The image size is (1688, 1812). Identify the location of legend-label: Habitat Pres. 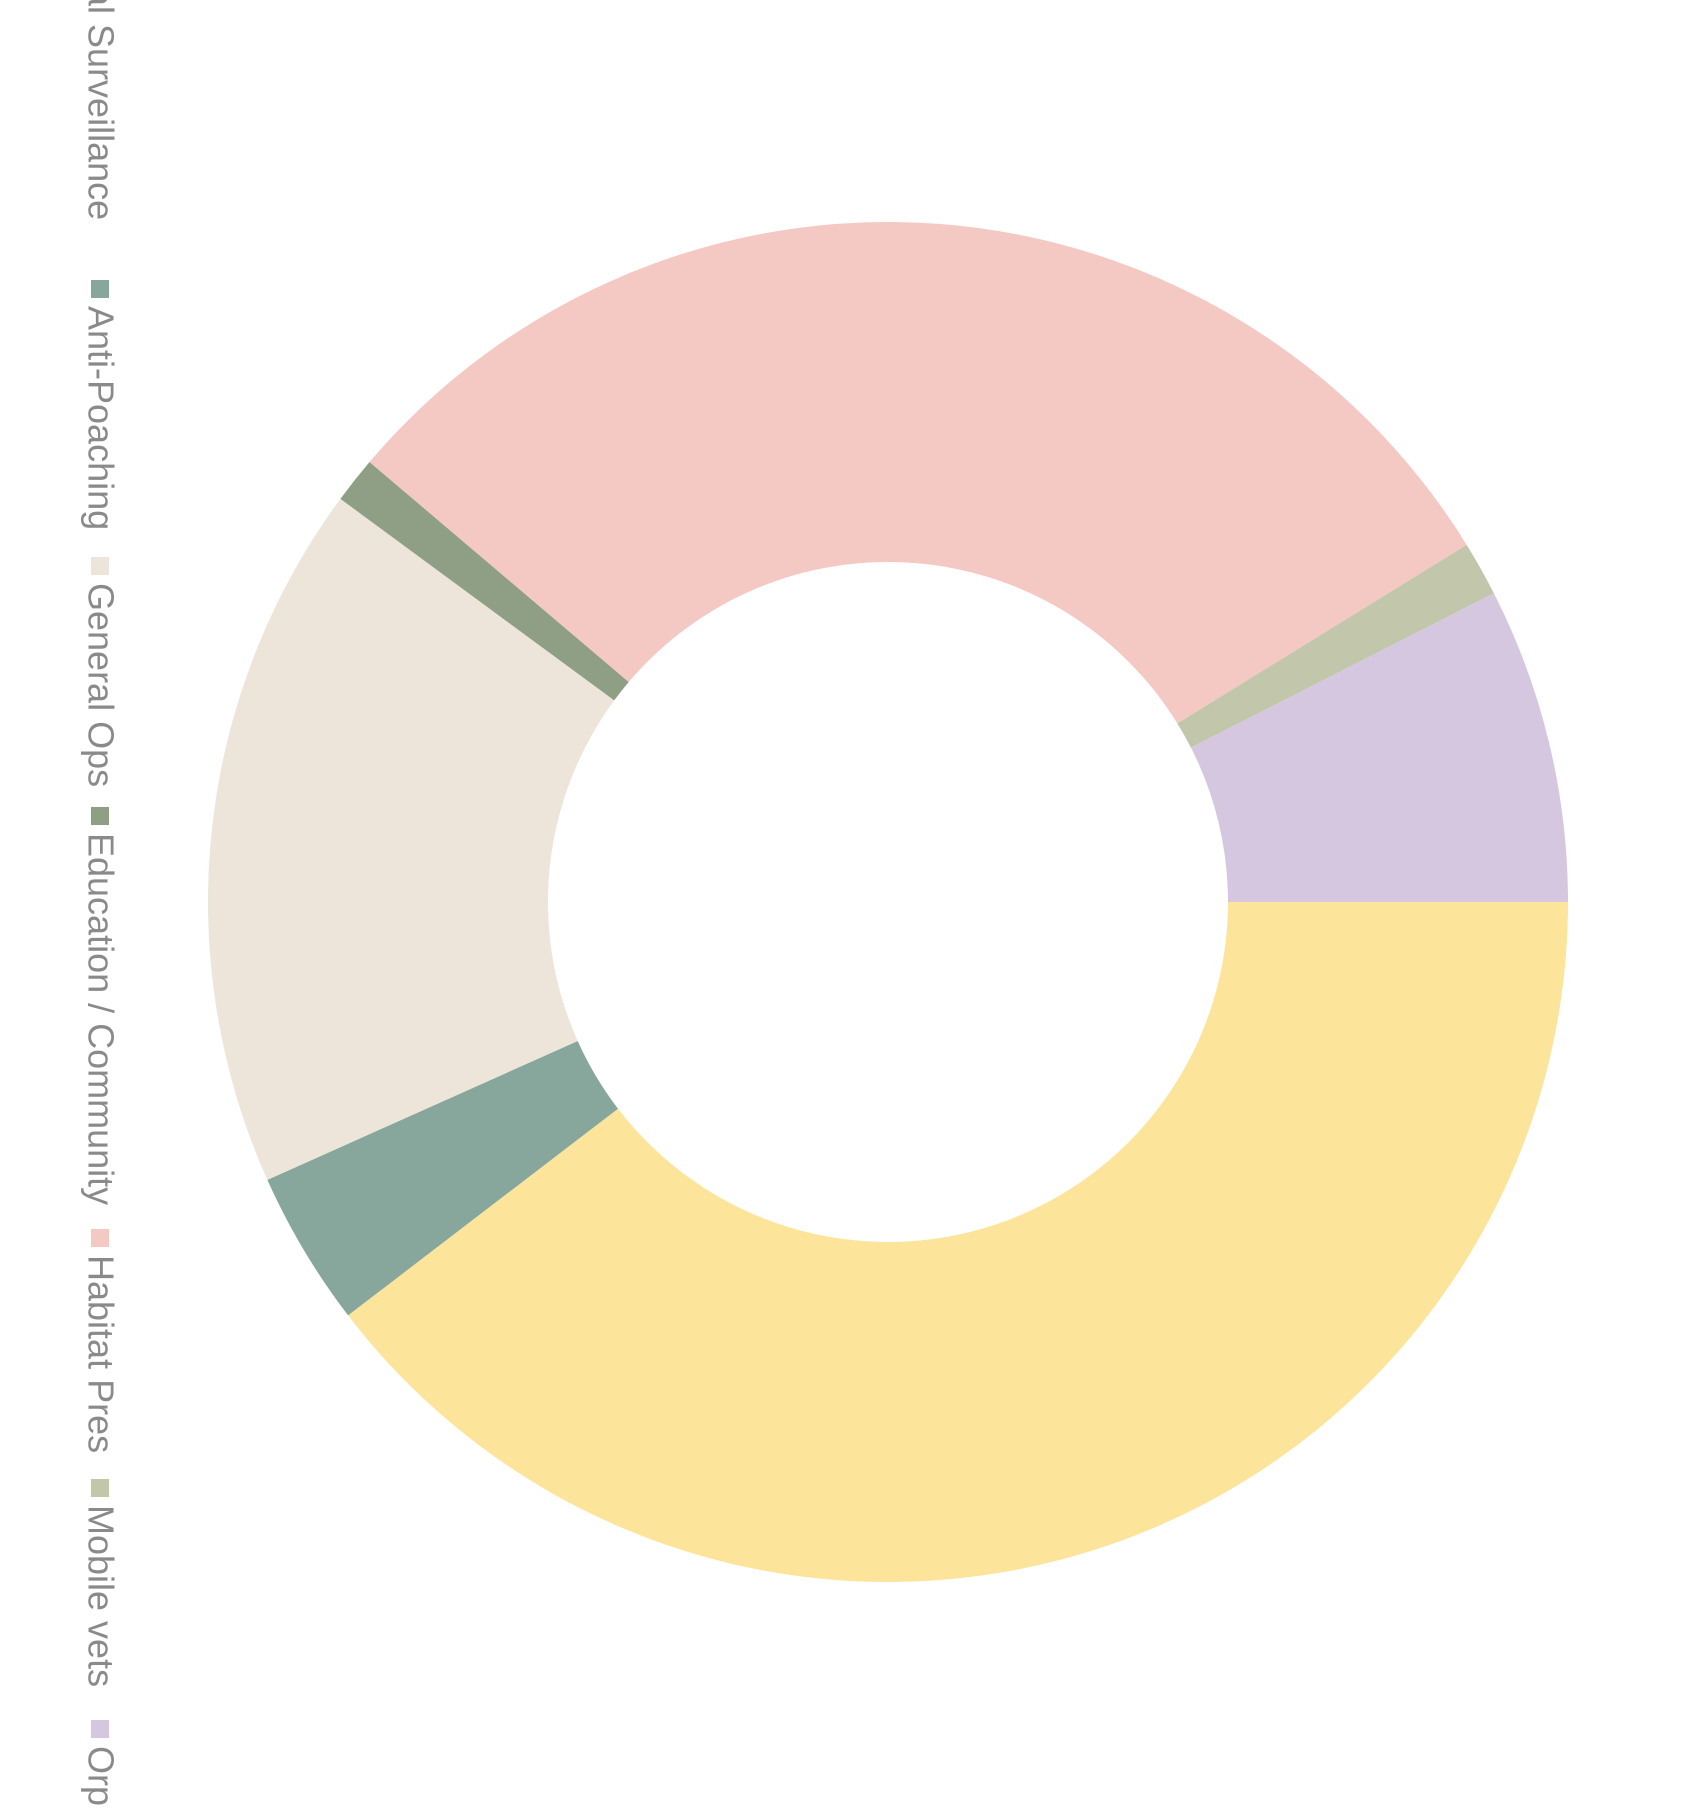
(100, 1354).